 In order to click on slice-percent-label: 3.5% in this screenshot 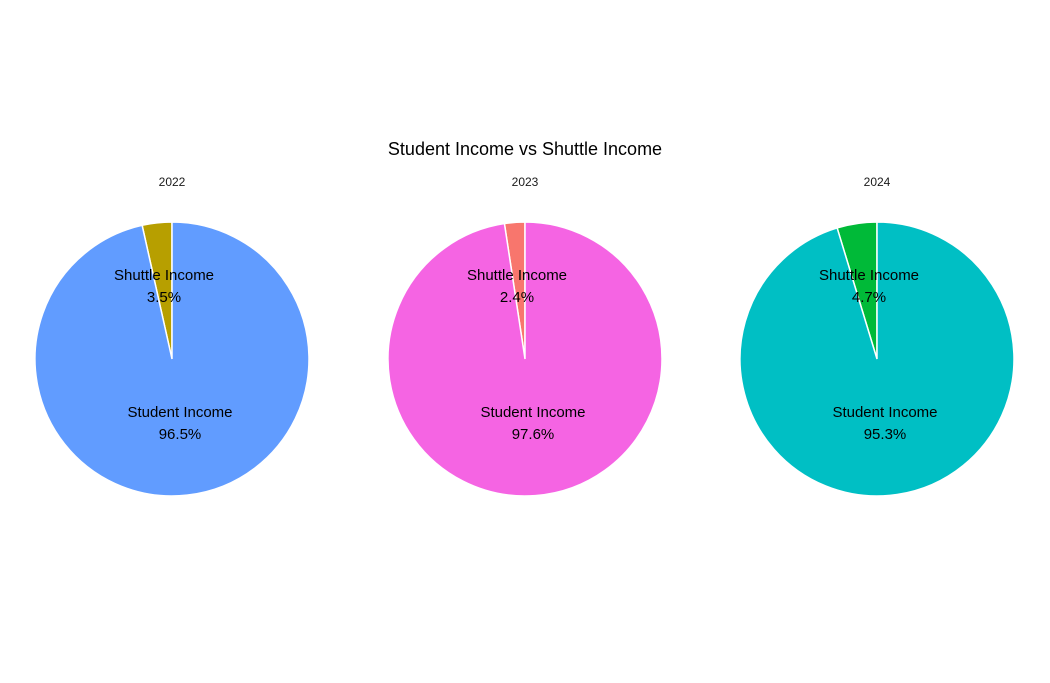, I will do `click(164, 297)`.